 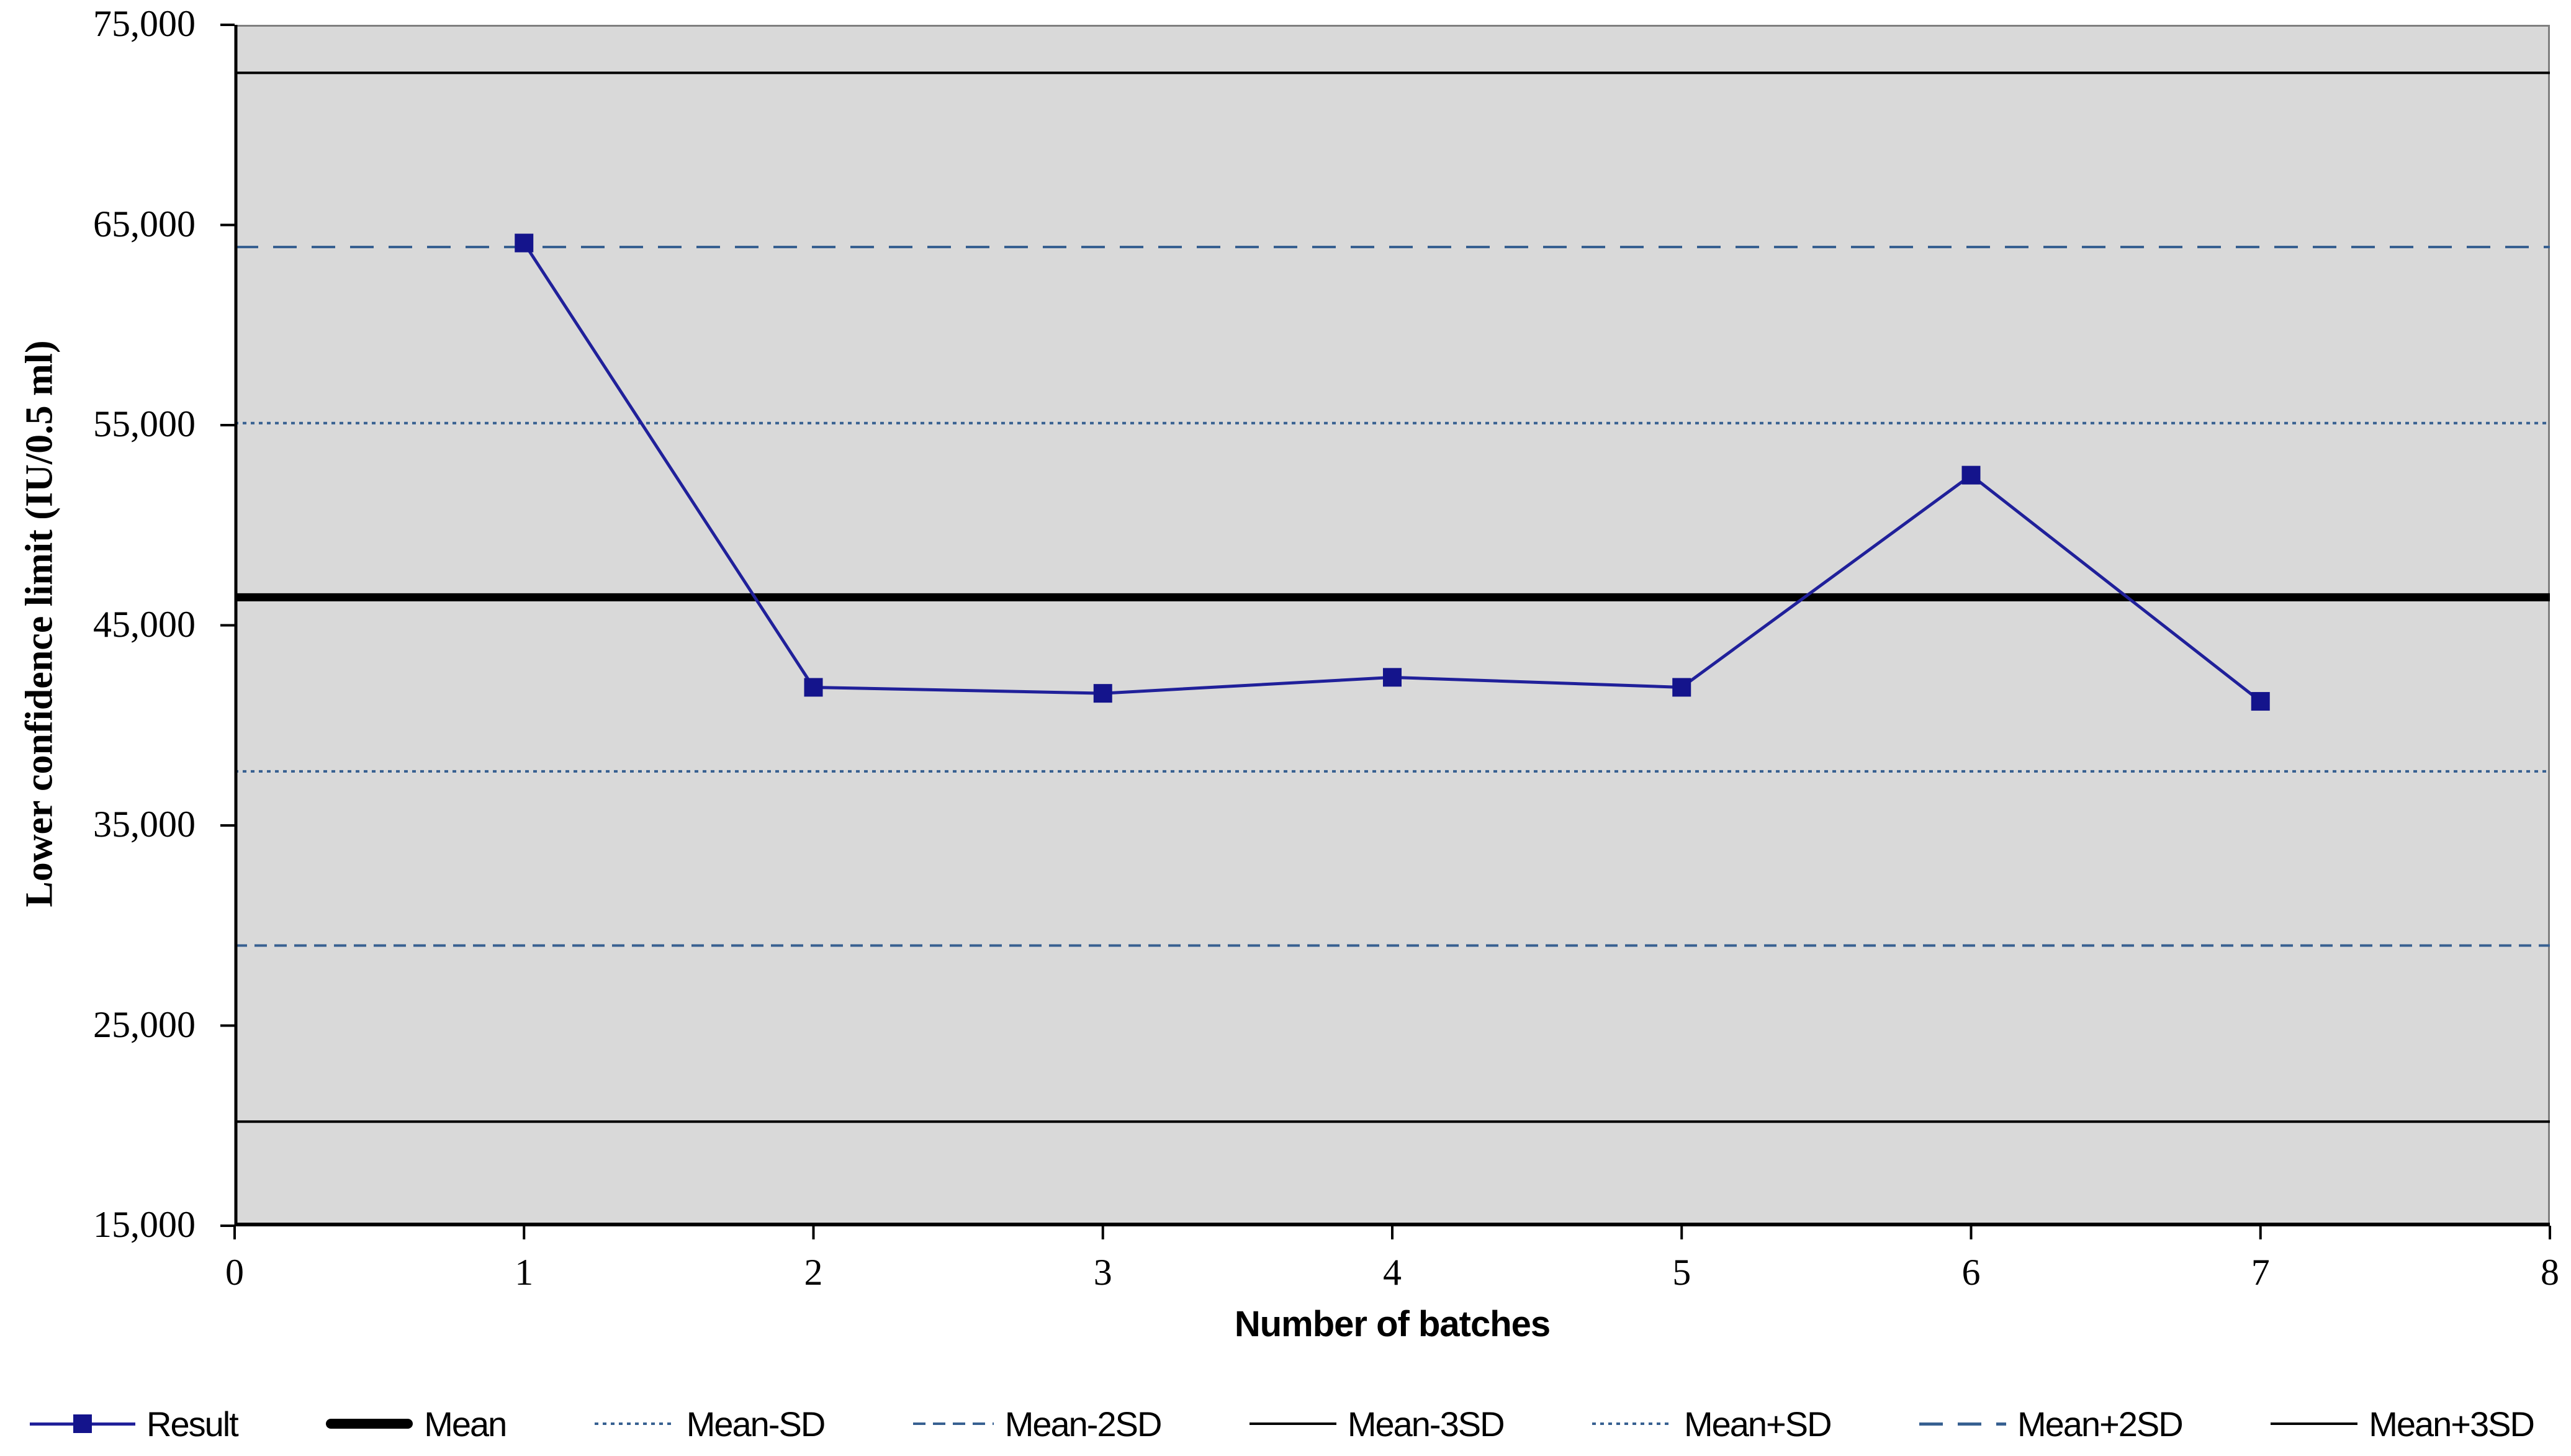 I want to click on legend-item-mean-minus-sd: Mean-SD, so click(x=710, y=1424).